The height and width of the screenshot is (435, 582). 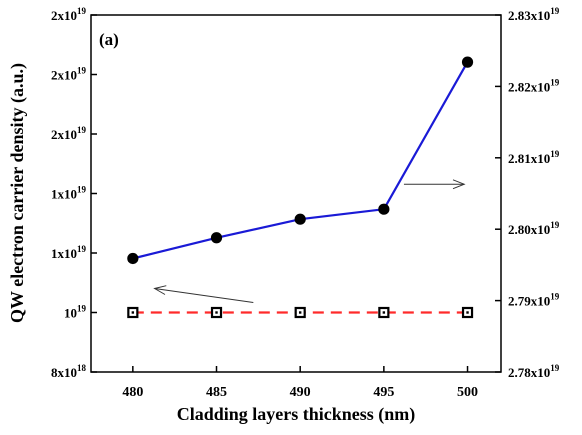 What do you see at coordinates (534, 300) in the screenshot?
I see `right-y-tick-label: 2.79x10¹⁹` at bounding box center [534, 300].